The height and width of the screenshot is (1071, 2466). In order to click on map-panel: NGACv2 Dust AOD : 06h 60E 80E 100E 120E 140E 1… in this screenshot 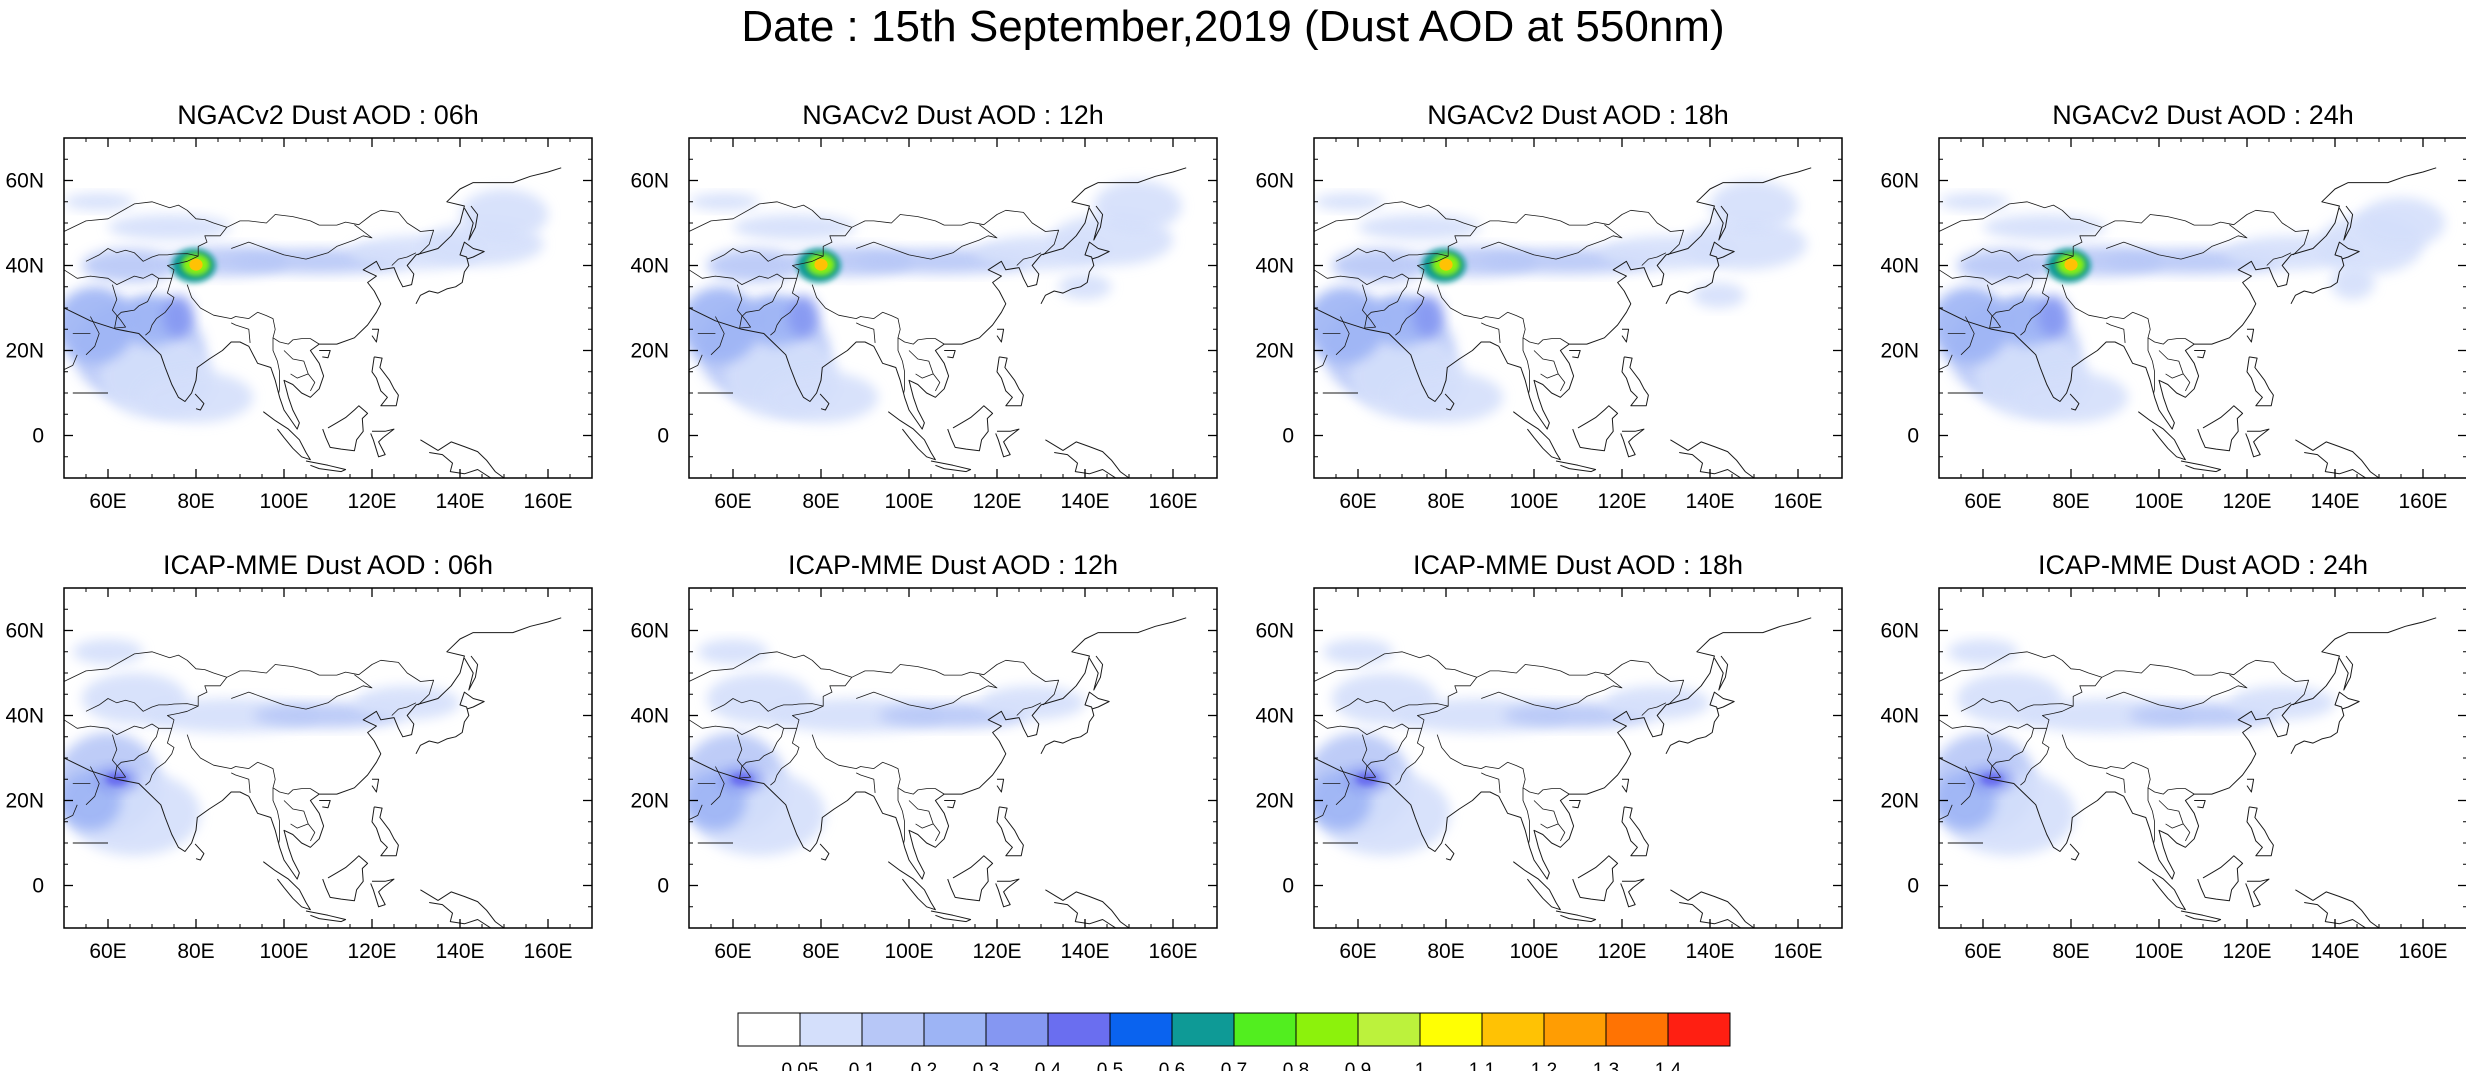, I will do `click(299, 306)`.